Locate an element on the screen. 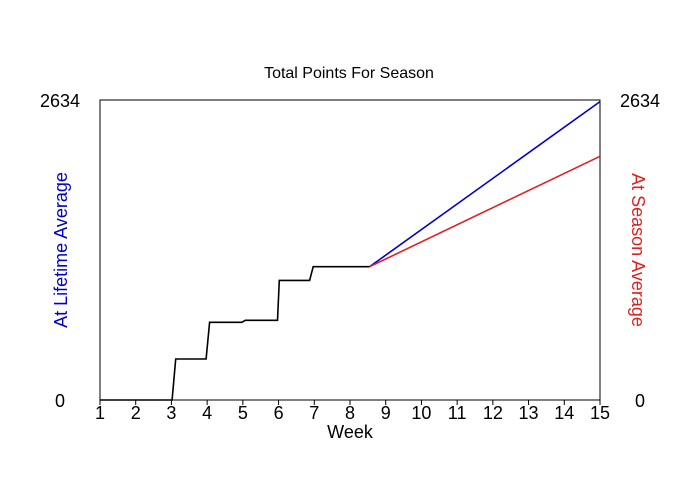  series-line-season is located at coordinates (485, 211).